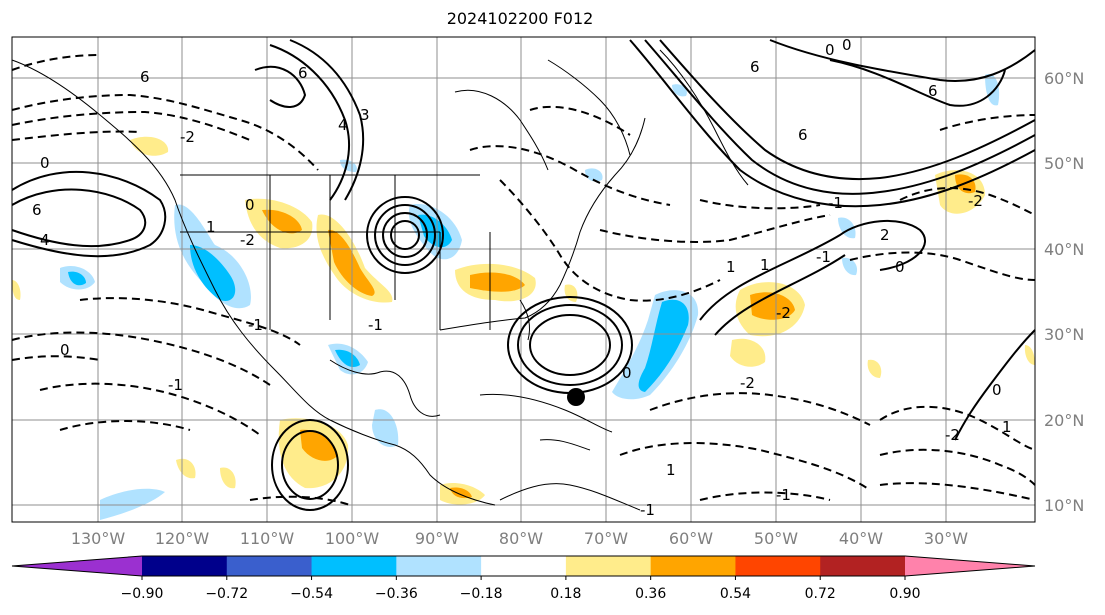  Describe the element at coordinates (861, 538) in the screenshot. I see `lon-label: 40°W` at that location.